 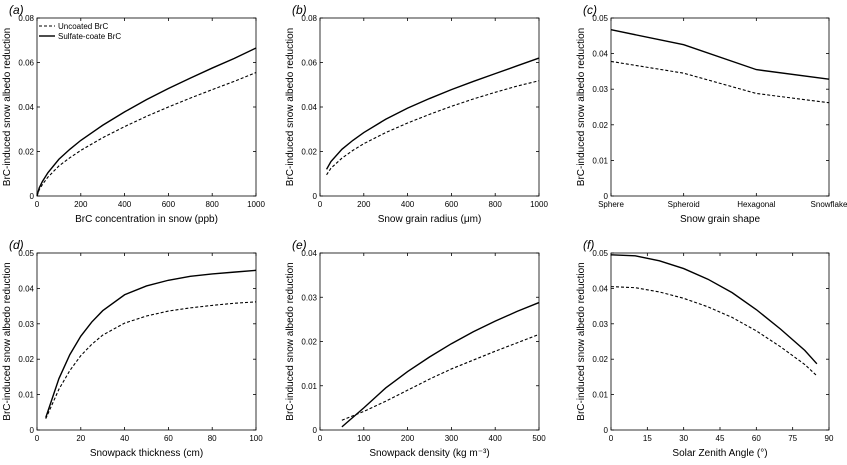 I want to click on x-tick-label: 500, so click(x=539, y=438).